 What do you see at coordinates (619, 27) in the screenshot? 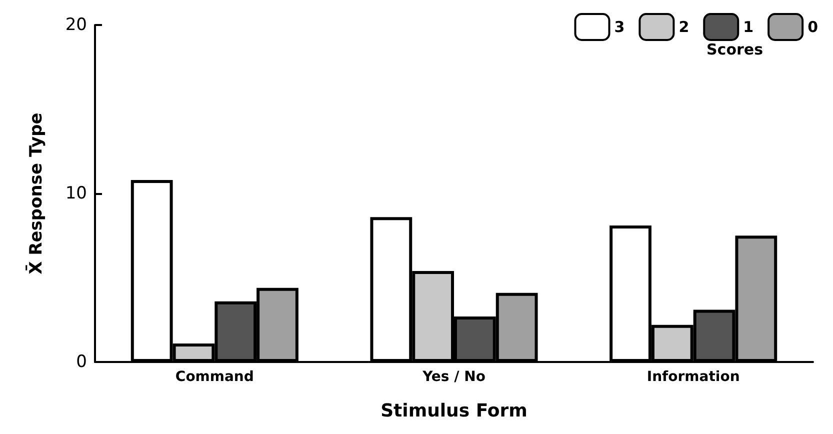
I see `legend-label: 3` at bounding box center [619, 27].